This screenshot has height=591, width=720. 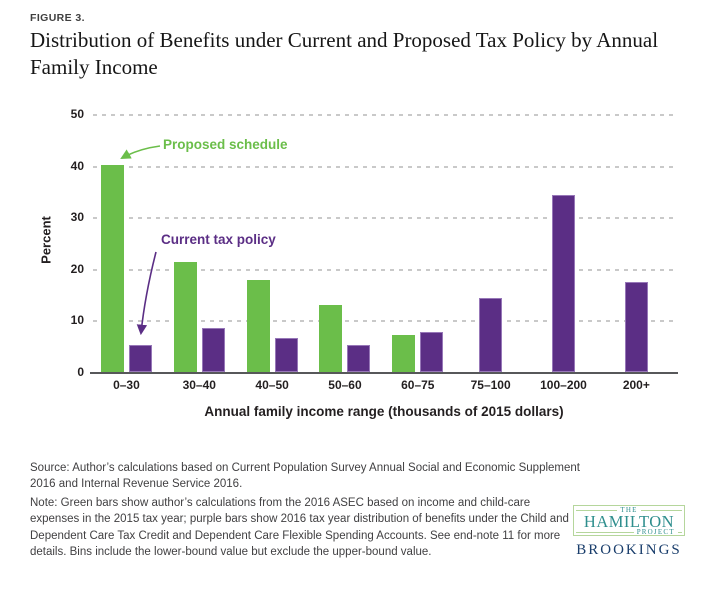 I want to click on y-tick-label: 0, so click(x=80, y=372).